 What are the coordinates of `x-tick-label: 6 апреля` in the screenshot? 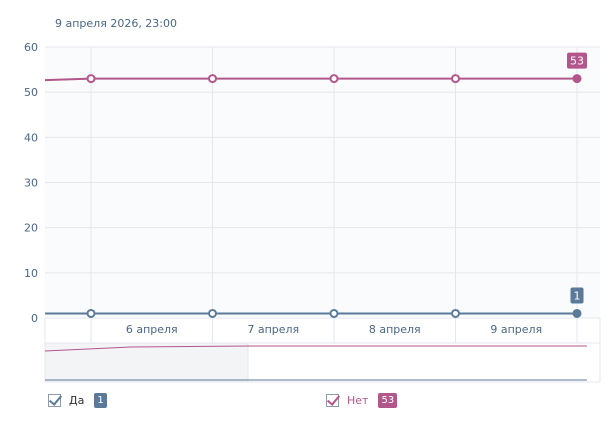 It's located at (152, 329).